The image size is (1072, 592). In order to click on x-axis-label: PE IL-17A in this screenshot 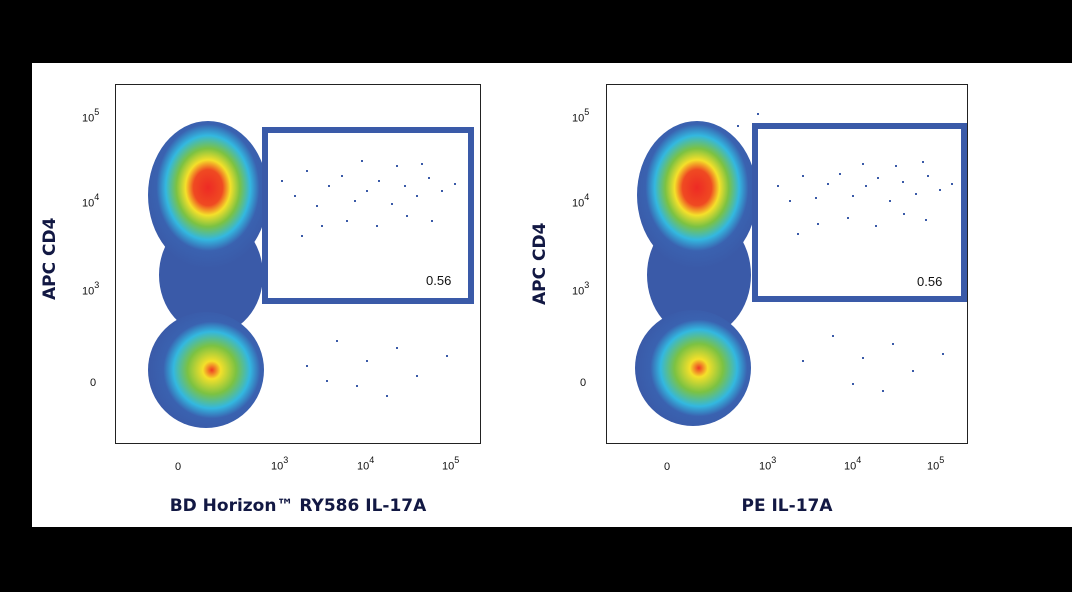, I will do `click(787, 506)`.